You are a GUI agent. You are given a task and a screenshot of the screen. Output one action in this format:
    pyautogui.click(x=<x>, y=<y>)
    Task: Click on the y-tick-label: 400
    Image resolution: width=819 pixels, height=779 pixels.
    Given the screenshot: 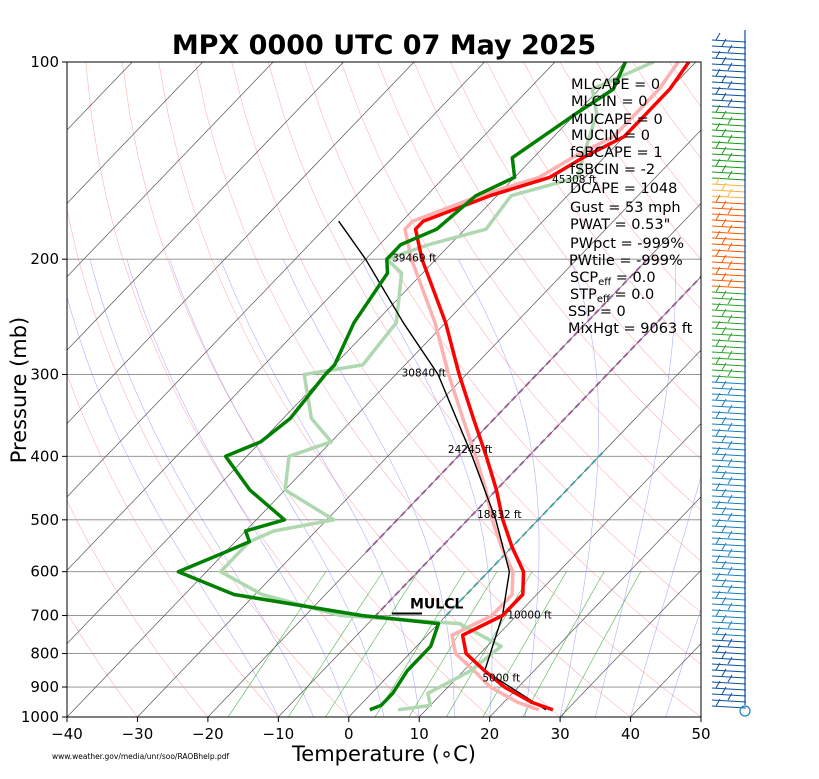 What is the action you would take?
    pyautogui.click(x=44, y=456)
    